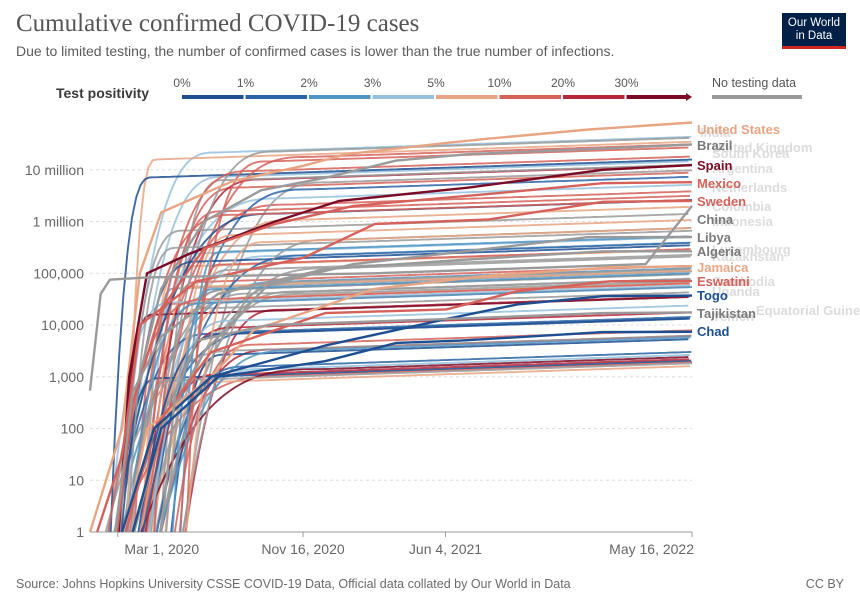 This screenshot has width=860, height=608. What do you see at coordinates (715, 219) in the screenshot?
I see `series-end-label: China` at bounding box center [715, 219].